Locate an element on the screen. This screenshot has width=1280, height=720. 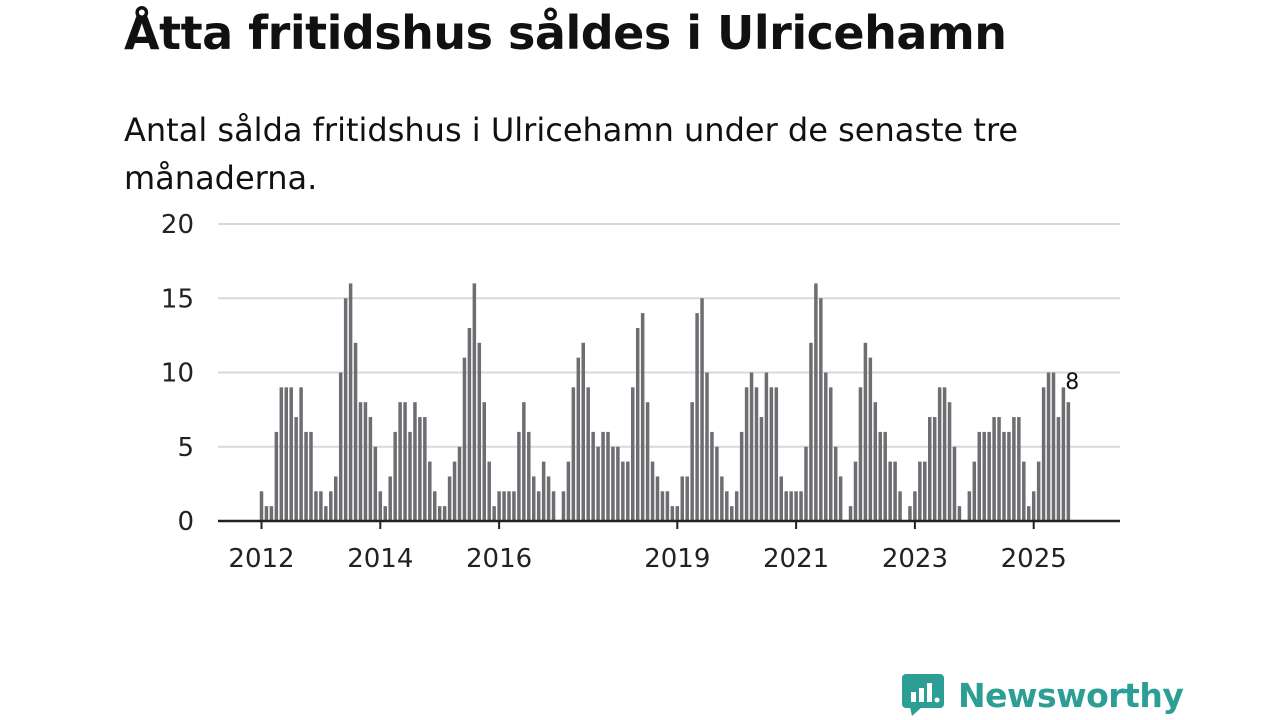
chart-title: Åtta fritidshus såldes i Ulricehamn is located at coordinates (565, 33).